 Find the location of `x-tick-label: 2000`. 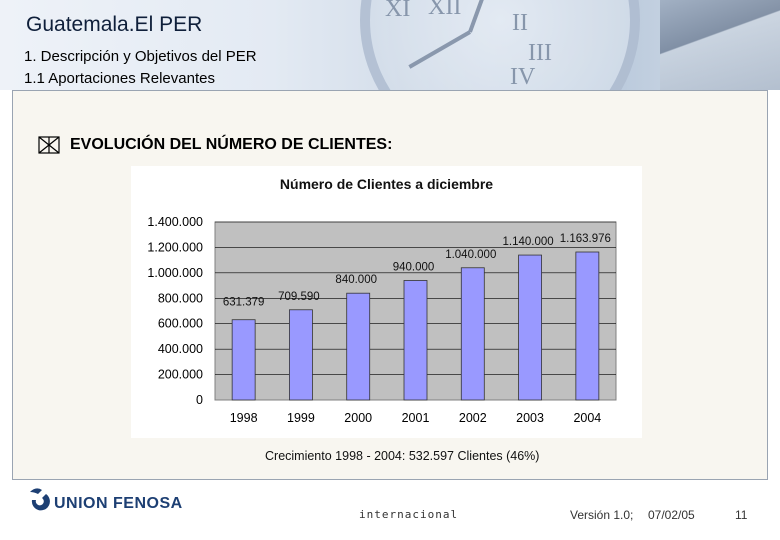

x-tick-label: 2000 is located at coordinates (358, 418).